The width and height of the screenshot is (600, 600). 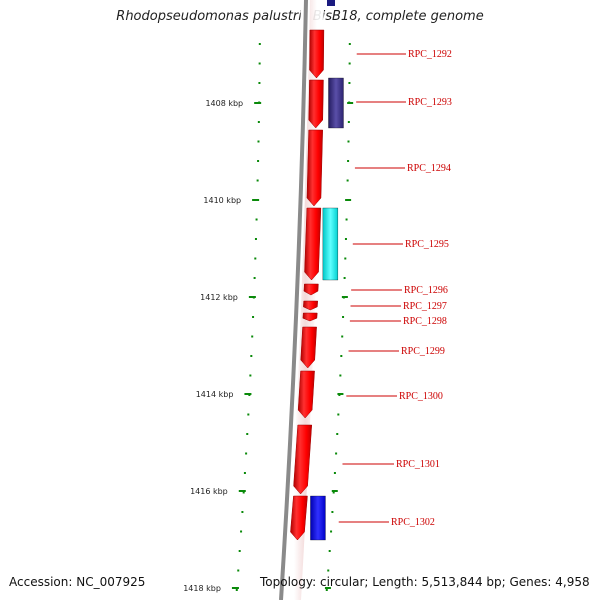 I want to click on partial-feature-top, so click(x=331, y=3).